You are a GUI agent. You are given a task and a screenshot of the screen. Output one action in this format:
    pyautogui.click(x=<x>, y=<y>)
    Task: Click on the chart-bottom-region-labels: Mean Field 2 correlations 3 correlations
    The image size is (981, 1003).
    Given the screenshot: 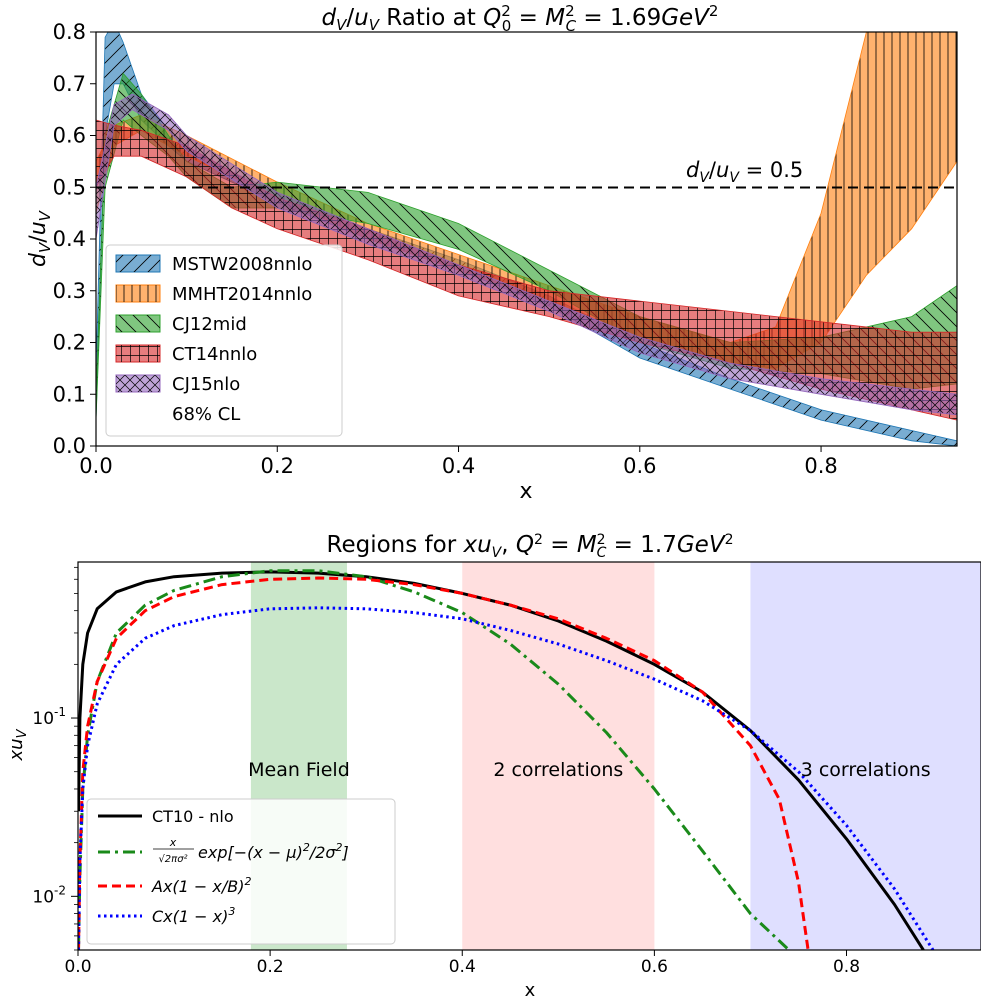 What is the action you would take?
    pyautogui.click(x=589, y=770)
    